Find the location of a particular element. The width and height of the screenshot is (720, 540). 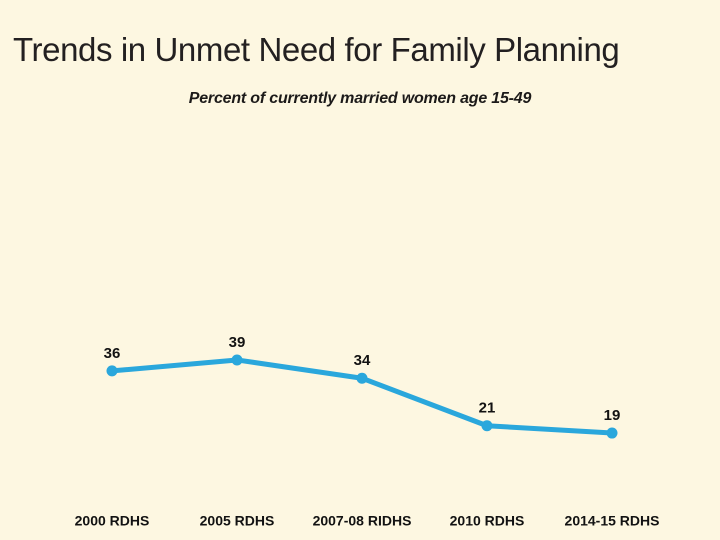

x-axis-category-label: 2014-15 RDHS is located at coordinates (612, 521).